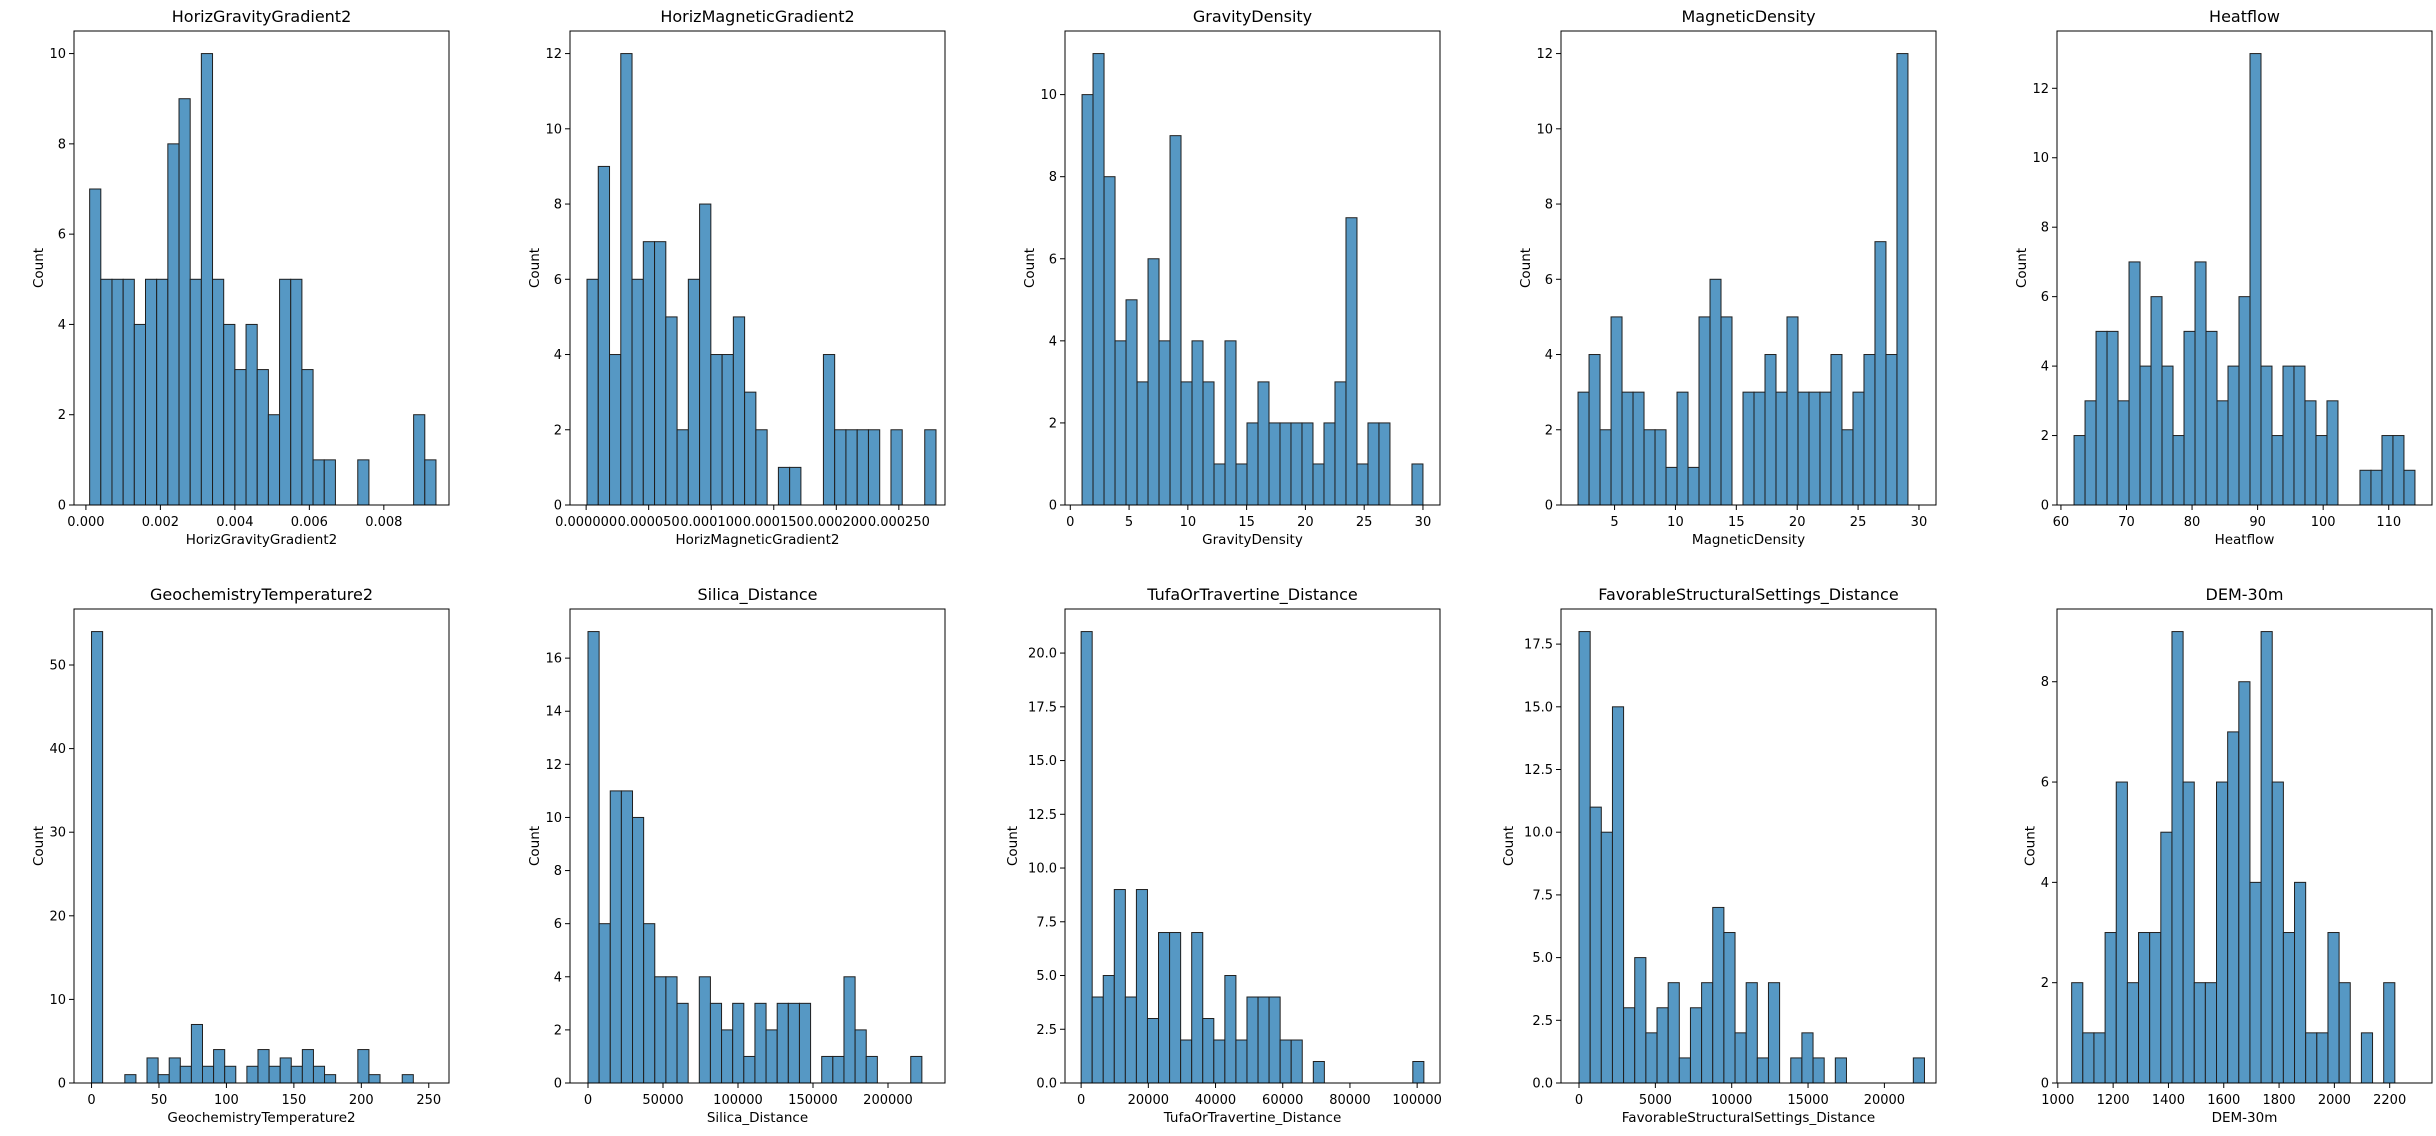  Describe the element at coordinates (57, 749) in the screenshot. I see `y-tick-label: 40` at that location.